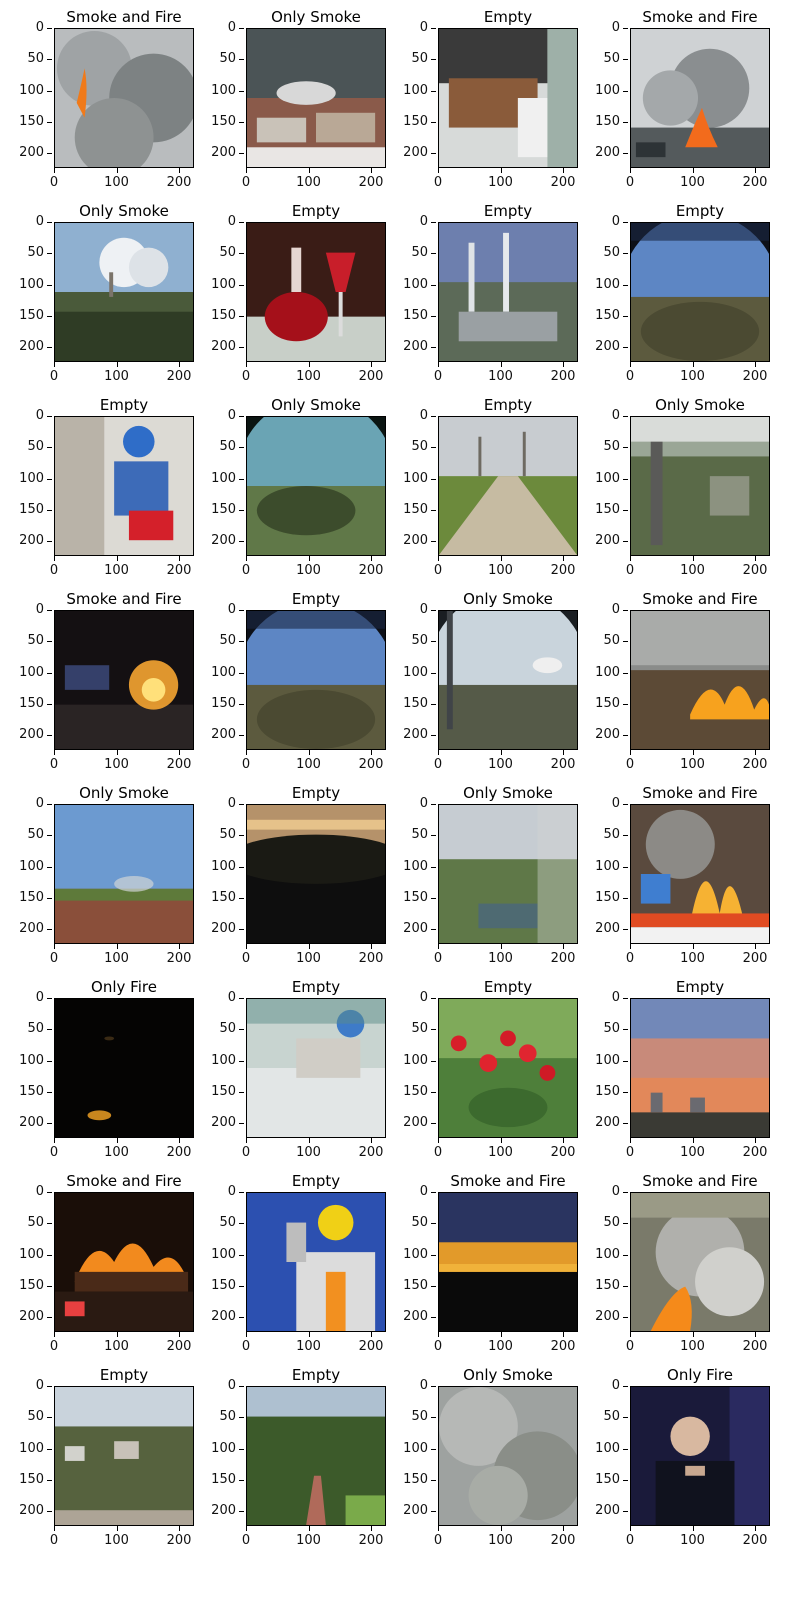 This screenshot has height=1600, width=800. Describe the element at coordinates (508, 1375) in the screenshot. I see `panel-title: Only Smoke` at that location.